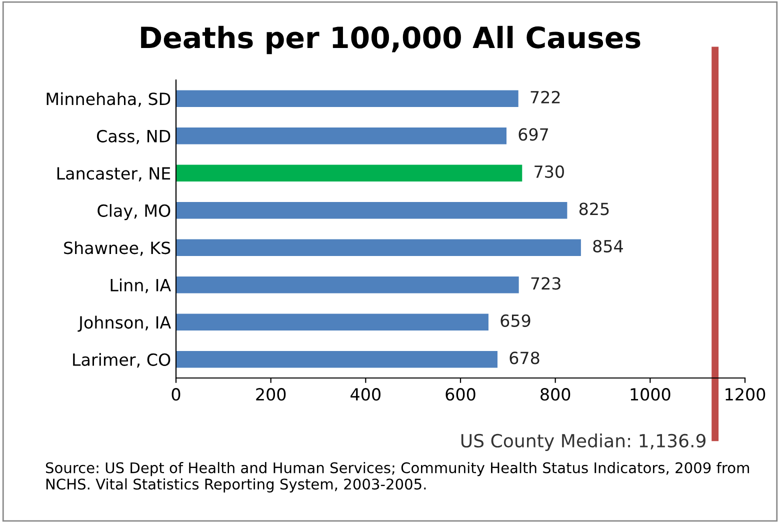 This screenshot has height=523, width=780. What do you see at coordinates (555, 394) in the screenshot?
I see `x-tick-label: 800` at bounding box center [555, 394].